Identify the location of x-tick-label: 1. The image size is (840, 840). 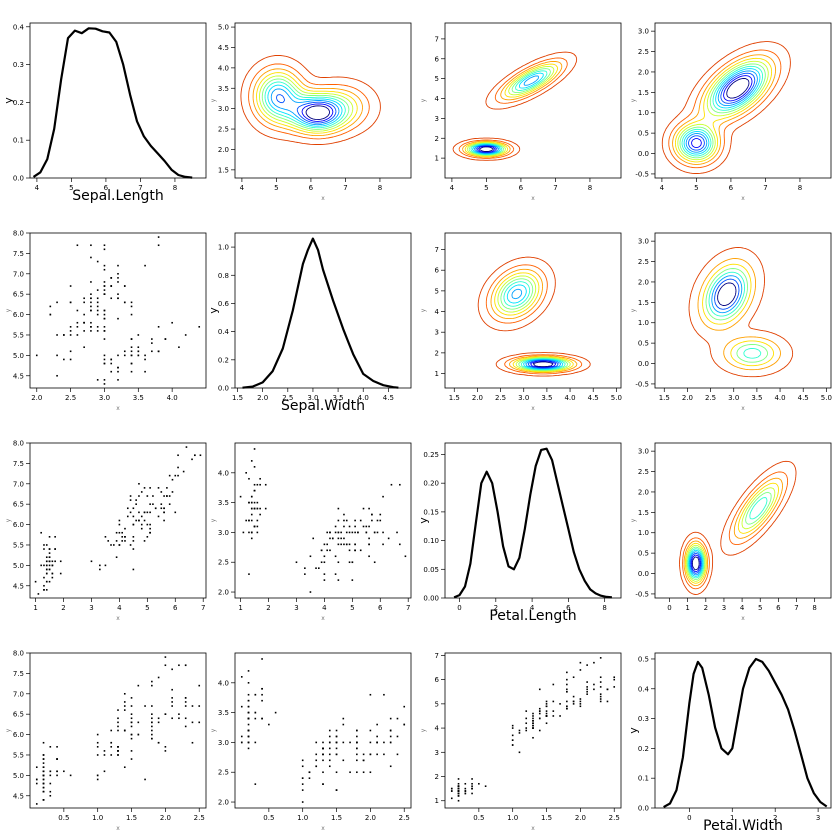
(732, 818).